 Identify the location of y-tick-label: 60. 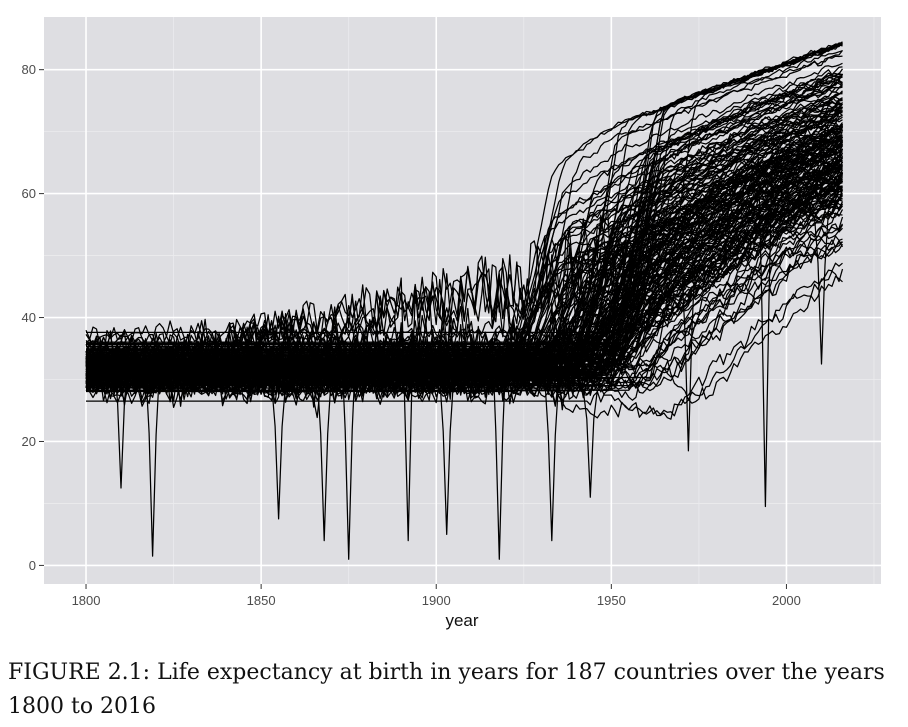
(29, 193).